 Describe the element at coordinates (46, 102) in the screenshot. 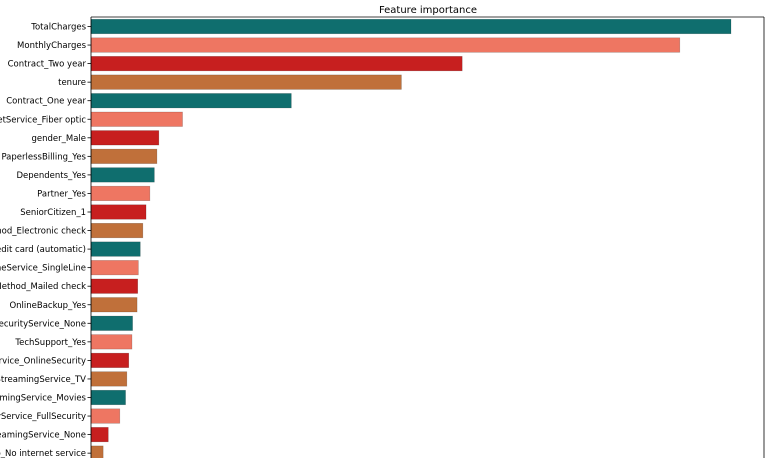

I see `y-tick-label-4: Contract_One year` at that location.